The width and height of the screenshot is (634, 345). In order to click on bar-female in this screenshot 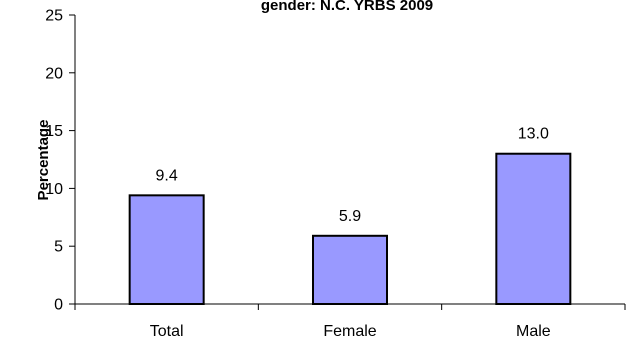, I will do `click(350, 270)`.